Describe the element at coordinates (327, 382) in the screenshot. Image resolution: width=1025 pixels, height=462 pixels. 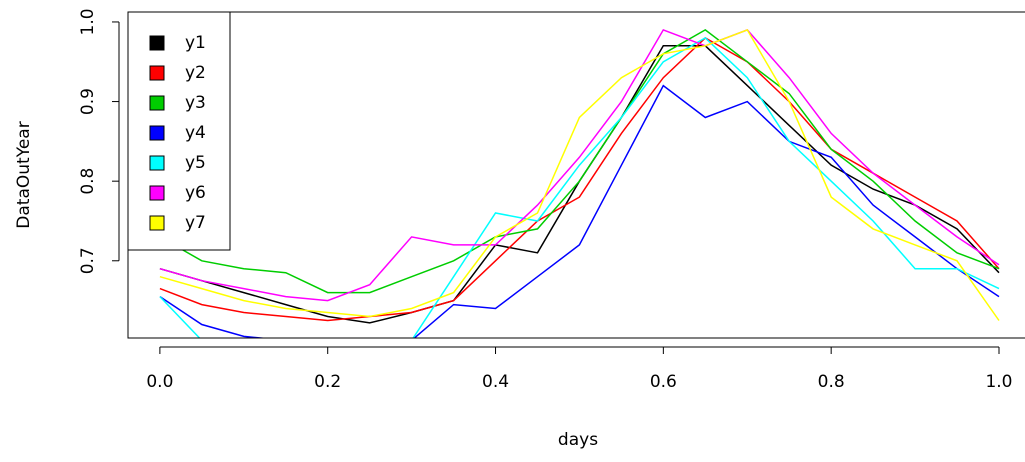
I see `x-tick-label: 0.2` at that location.